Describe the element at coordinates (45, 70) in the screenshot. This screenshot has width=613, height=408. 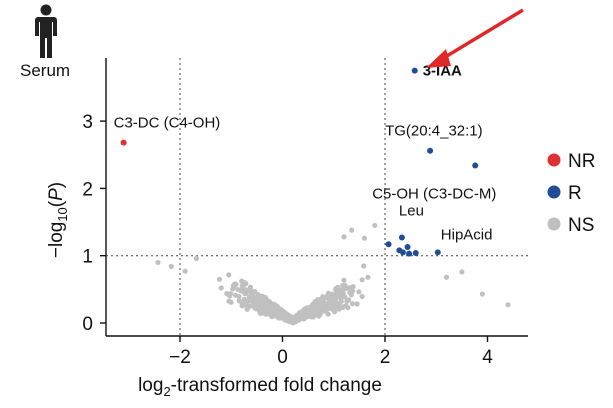
I see `panel-label: Serum` at that location.